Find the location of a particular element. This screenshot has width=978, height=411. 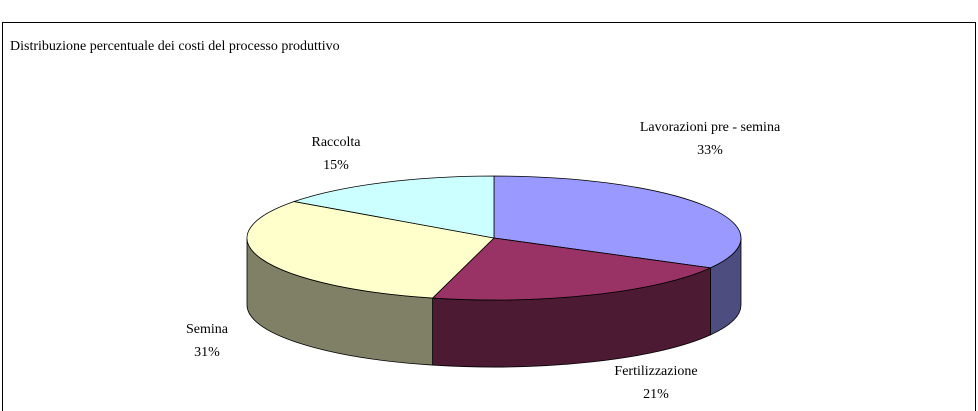

slice-label: Semina is located at coordinates (207, 329).